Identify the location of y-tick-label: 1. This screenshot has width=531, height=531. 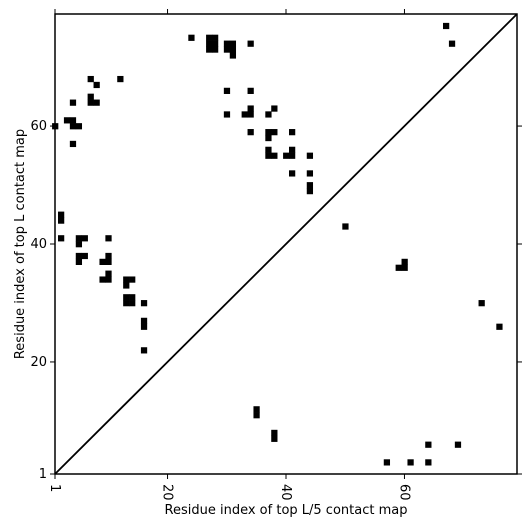
(43, 474).